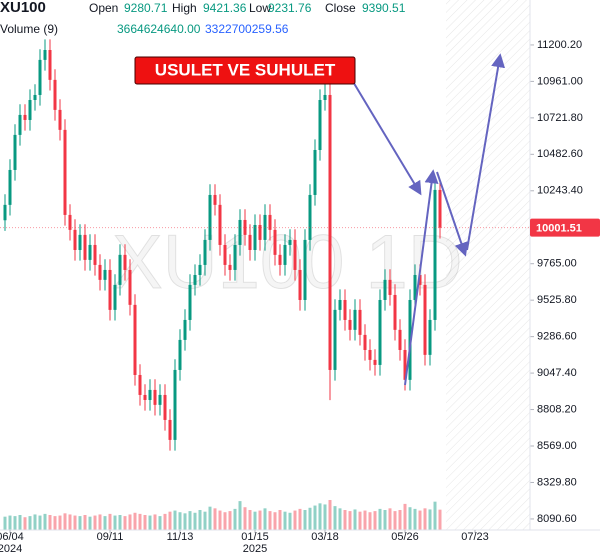  What do you see at coordinates (557, 264) in the screenshot?
I see `y-tick-label: 9765.00` at bounding box center [557, 264].